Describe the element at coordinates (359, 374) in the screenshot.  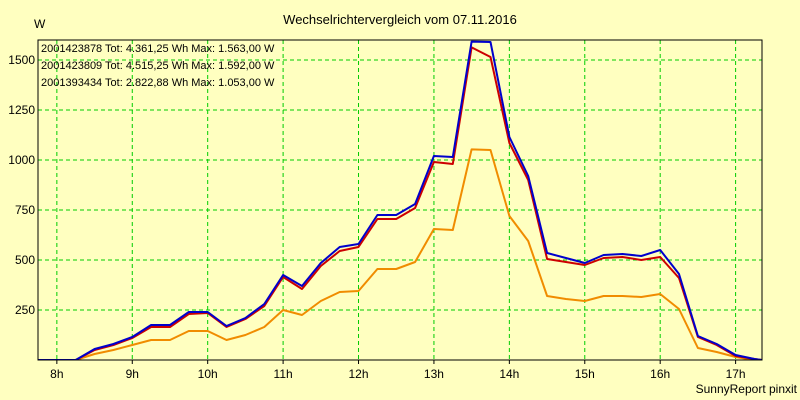
I see `x-tick-label-12: 12h` at that location.